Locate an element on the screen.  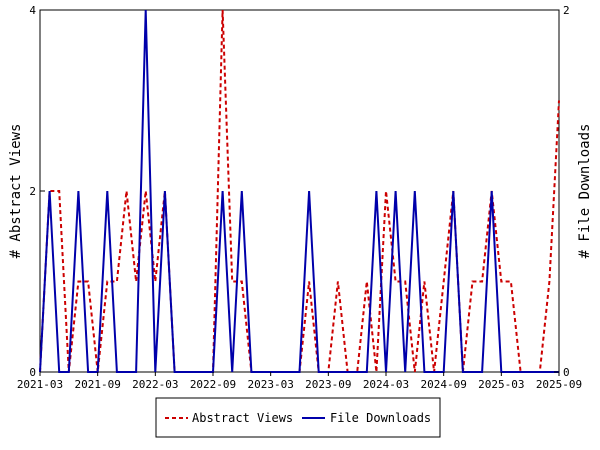
y-right-tick-label-2: 2 is located at coordinates (566, 10).